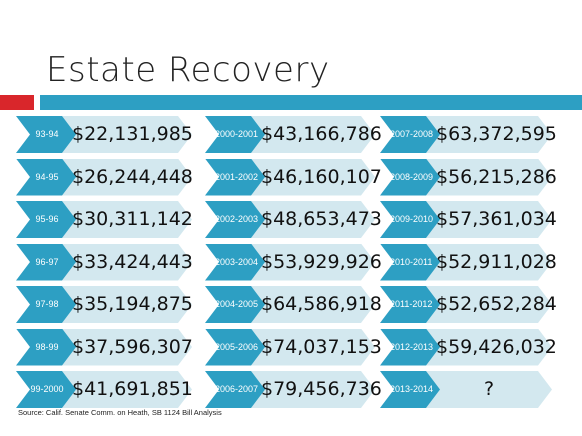 The height and width of the screenshot is (436, 582). I want to click on year-label: 2010-2011, so click(411, 261).